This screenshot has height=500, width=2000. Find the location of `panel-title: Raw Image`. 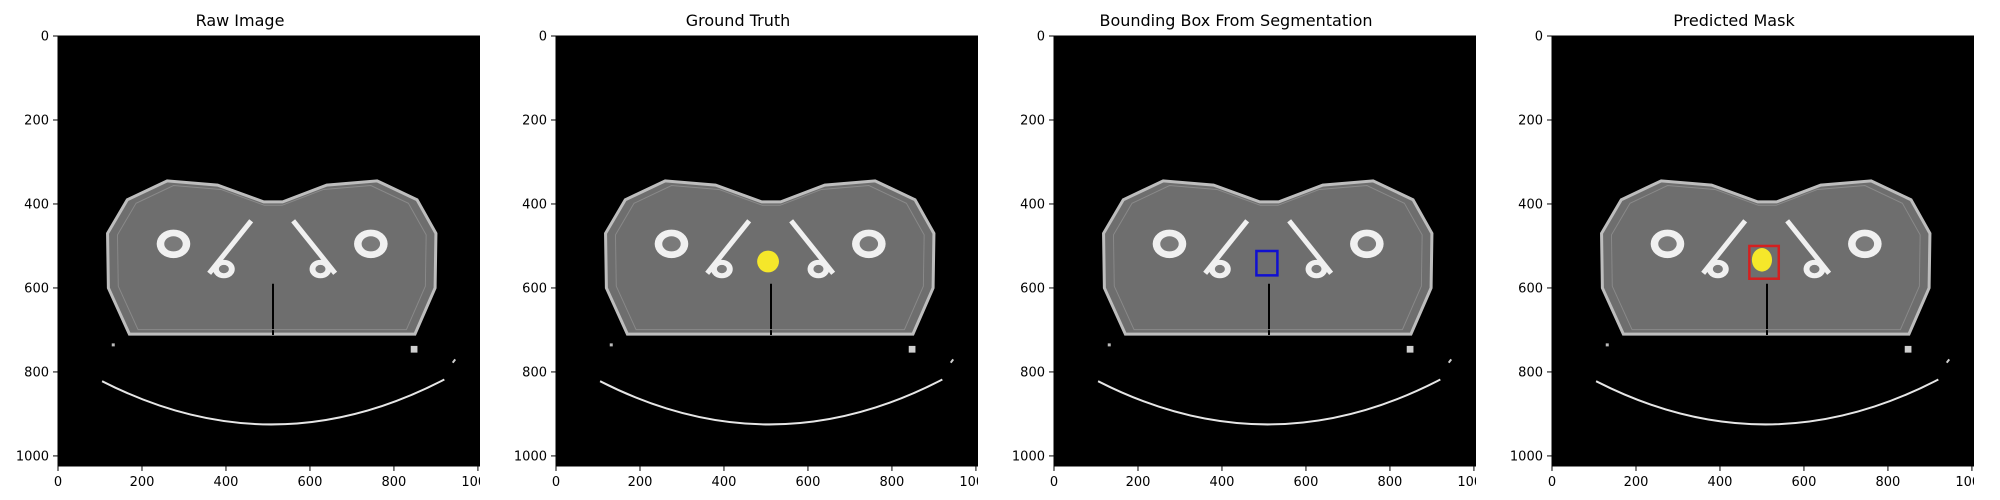

panel-title: Raw Image is located at coordinates (240, 20).